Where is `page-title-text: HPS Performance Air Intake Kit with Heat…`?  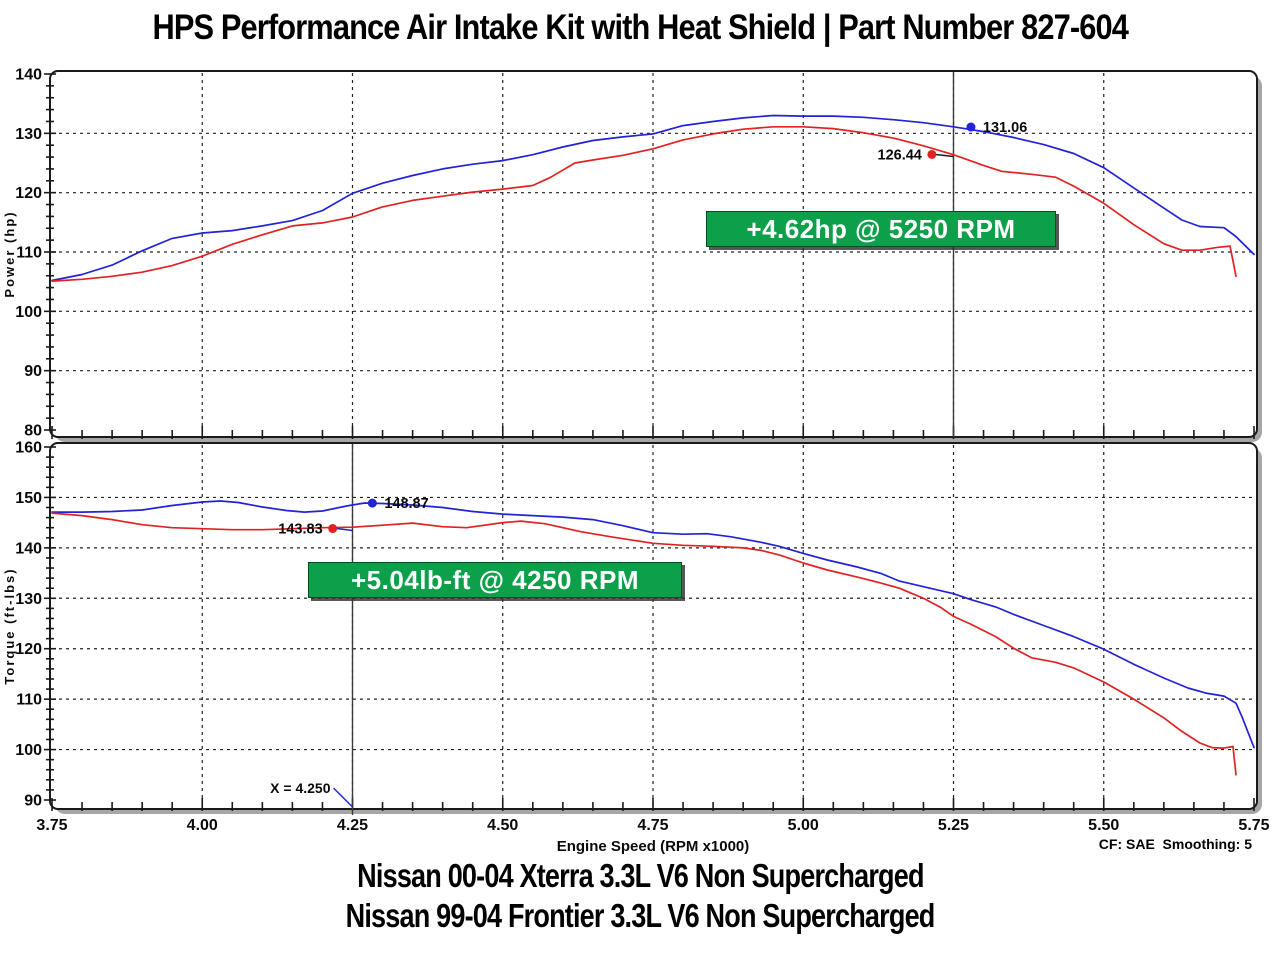 page-title-text: HPS Performance Air Intake Kit with Heat… is located at coordinates (640, 27).